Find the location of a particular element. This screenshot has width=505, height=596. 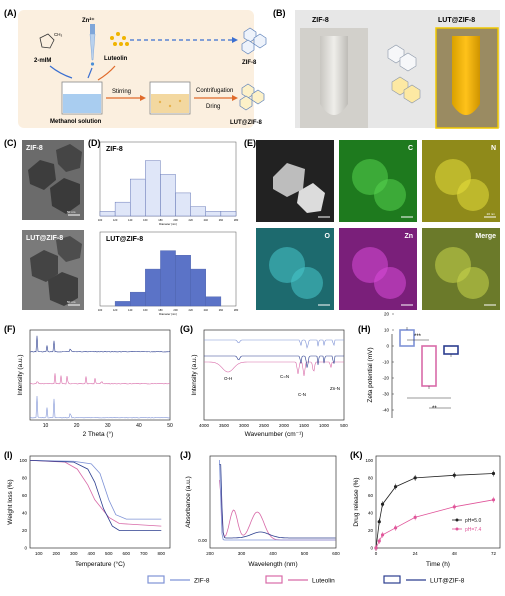

vial-lut-label: LUT@ZIF-8 is located at coordinates (456, 20).